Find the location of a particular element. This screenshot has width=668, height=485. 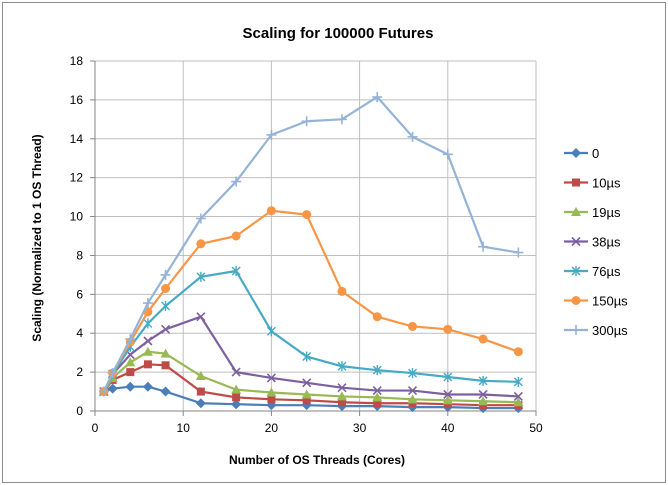

y-tick-label: 12 is located at coordinates (77, 178).